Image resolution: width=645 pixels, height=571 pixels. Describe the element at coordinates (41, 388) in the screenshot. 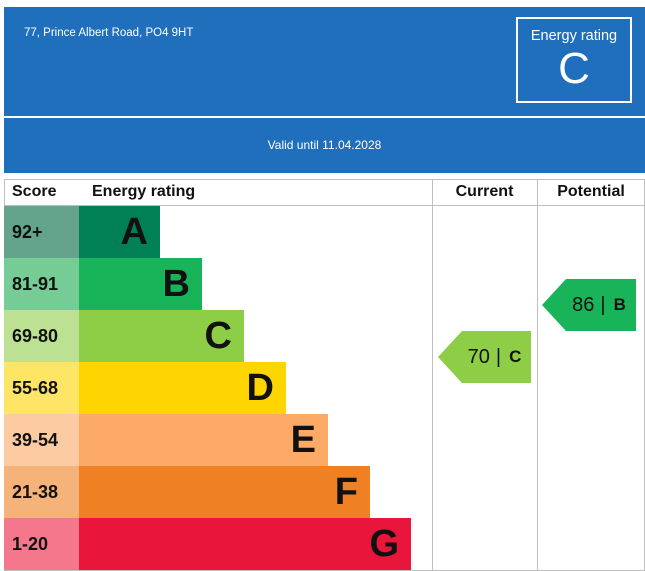

I see `score-cell-d: 55-68` at that location.